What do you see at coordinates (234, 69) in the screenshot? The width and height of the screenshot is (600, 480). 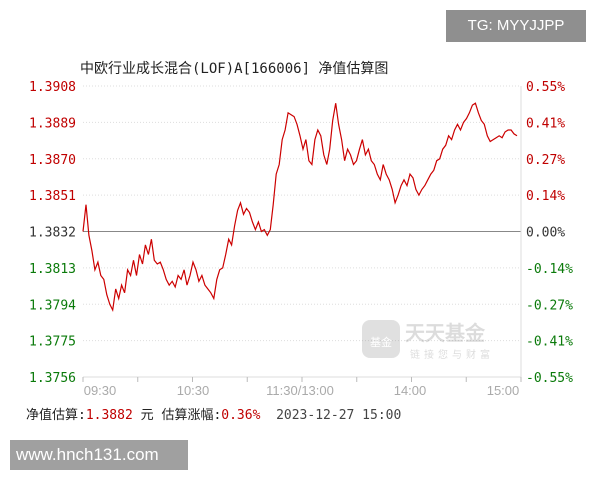 I see `chart-title: 中欧行业成长混合(LOF)A[166006] 净值估算图` at bounding box center [234, 69].